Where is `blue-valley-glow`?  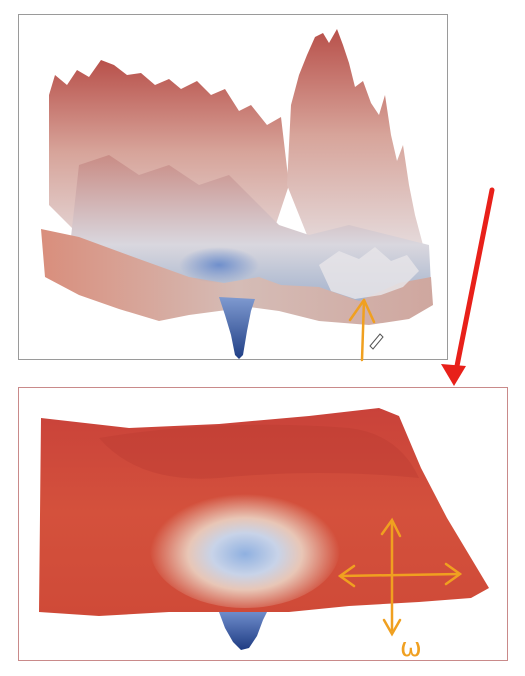
blue-valley-glow is located at coordinates (219, 265).